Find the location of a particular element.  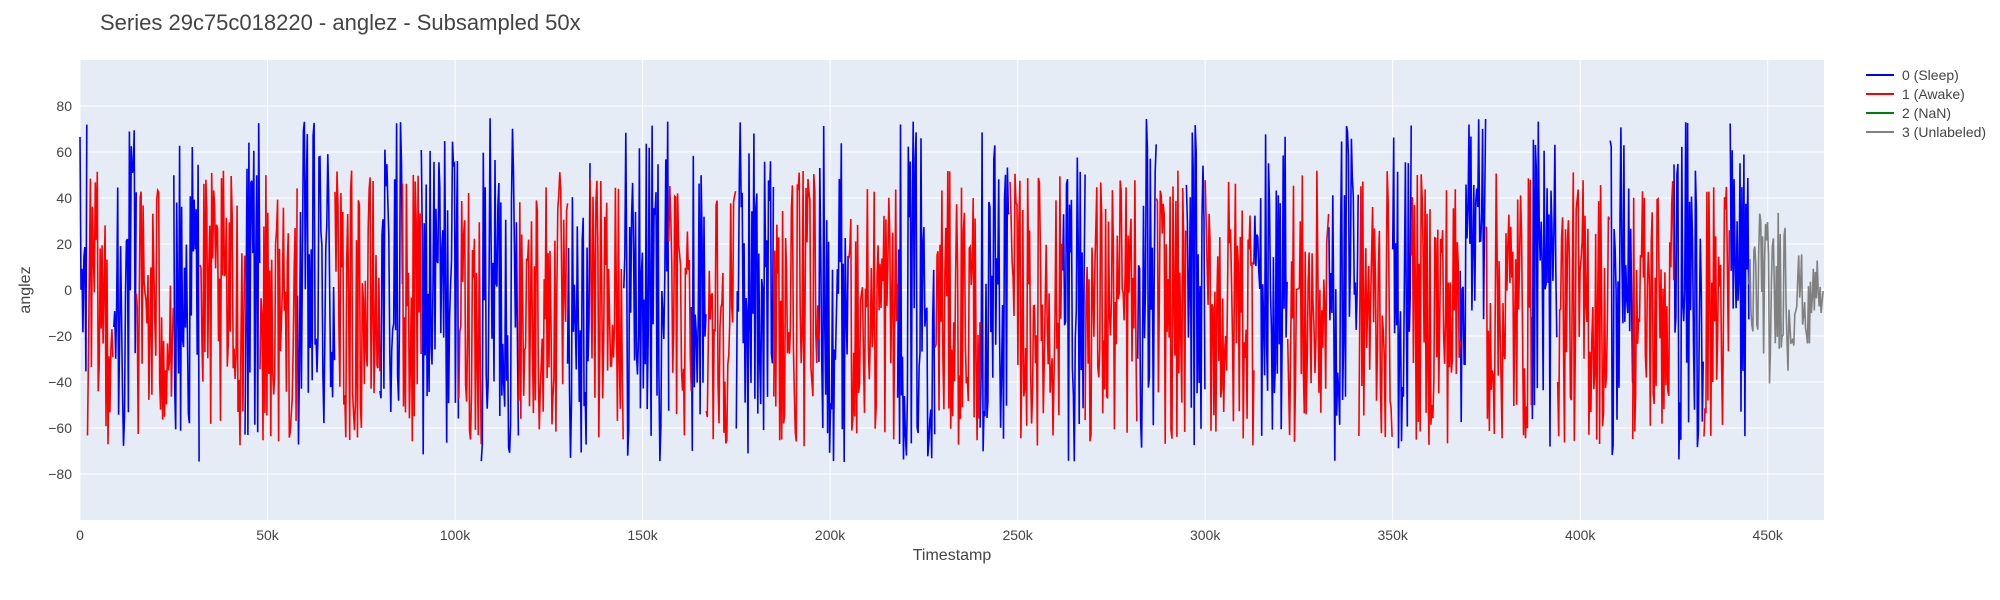

legend-entry: 2 (NaN) is located at coordinates (1926, 113).